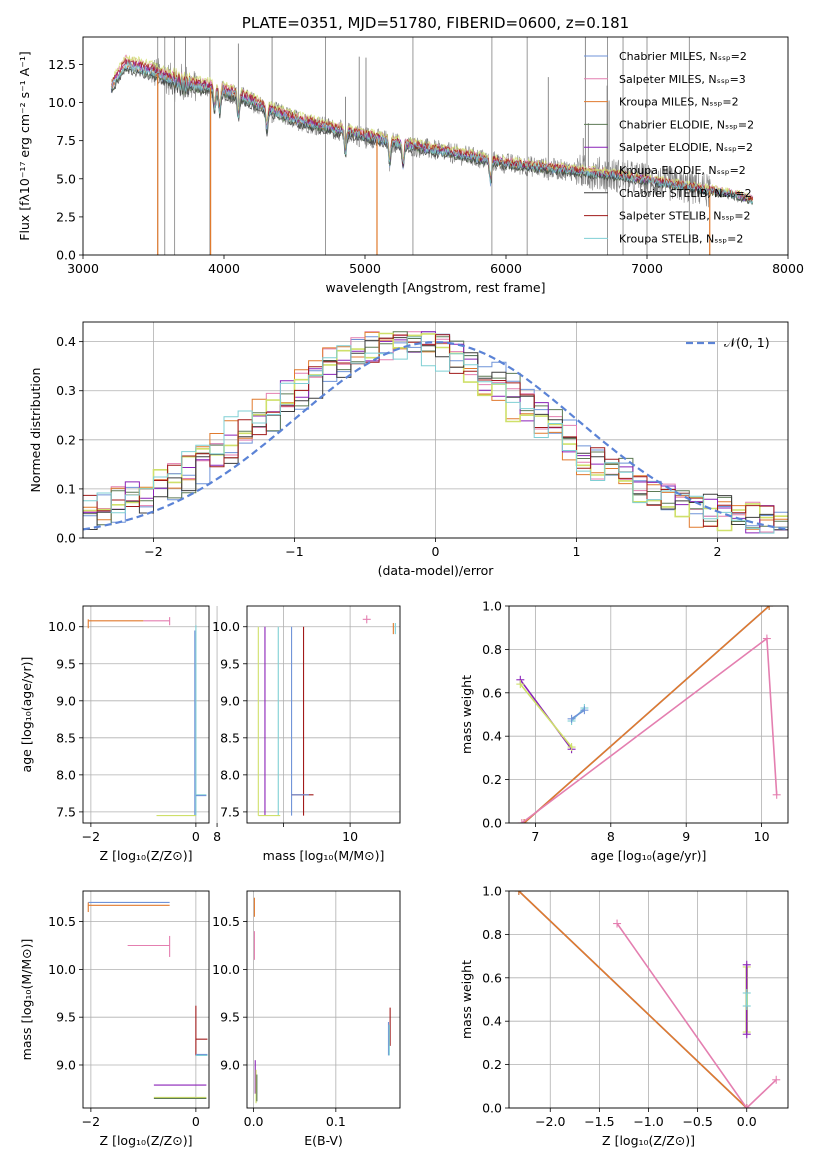 This screenshot has width=819, height=1170. I want to click on legend-entry: Salpeter STELIB, Nₛₛₚ=2, so click(685, 216).